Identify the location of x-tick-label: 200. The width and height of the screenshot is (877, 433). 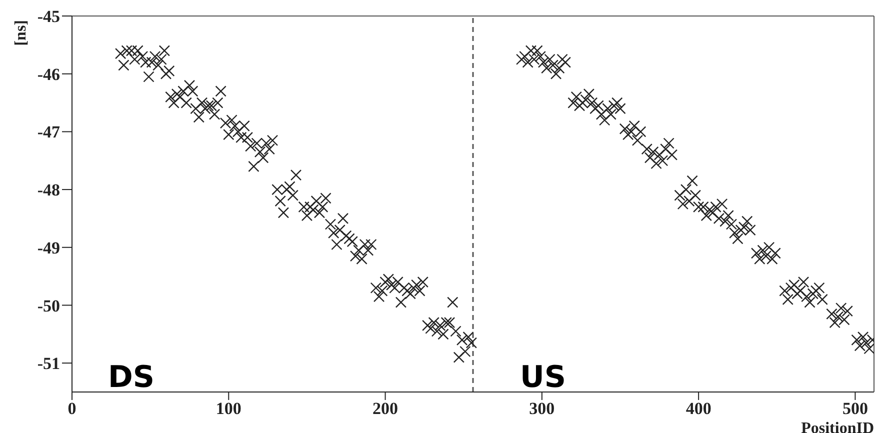
(385, 408).